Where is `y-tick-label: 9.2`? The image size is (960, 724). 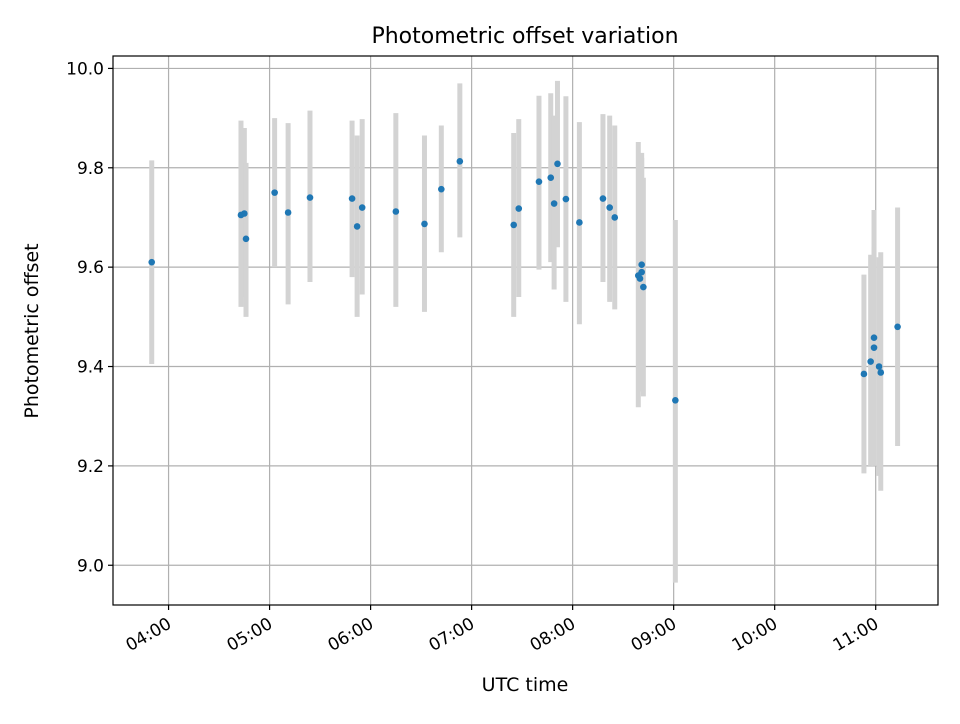 y-tick-label: 9.2 is located at coordinates (90, 467).